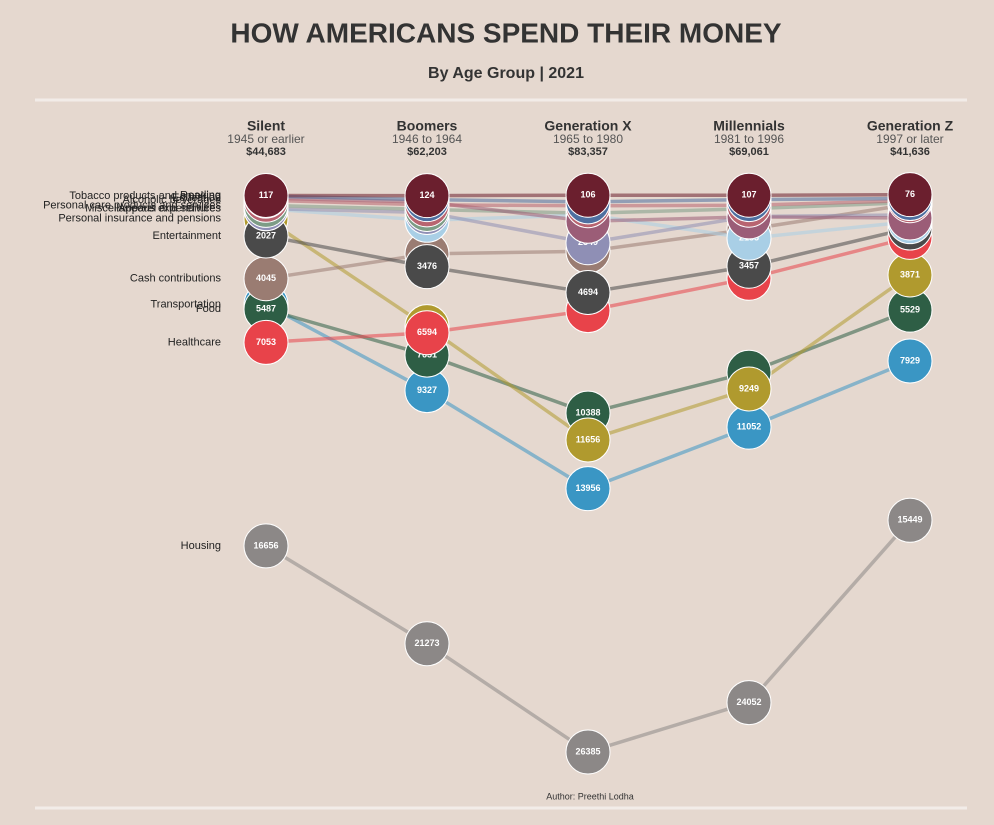 This screenshot has width=994, height=825. What do you see at coordinates (139, 219) in the screenshot?
I see `series-label: Personal insurance and pensions` at bounding box center [139, 219].